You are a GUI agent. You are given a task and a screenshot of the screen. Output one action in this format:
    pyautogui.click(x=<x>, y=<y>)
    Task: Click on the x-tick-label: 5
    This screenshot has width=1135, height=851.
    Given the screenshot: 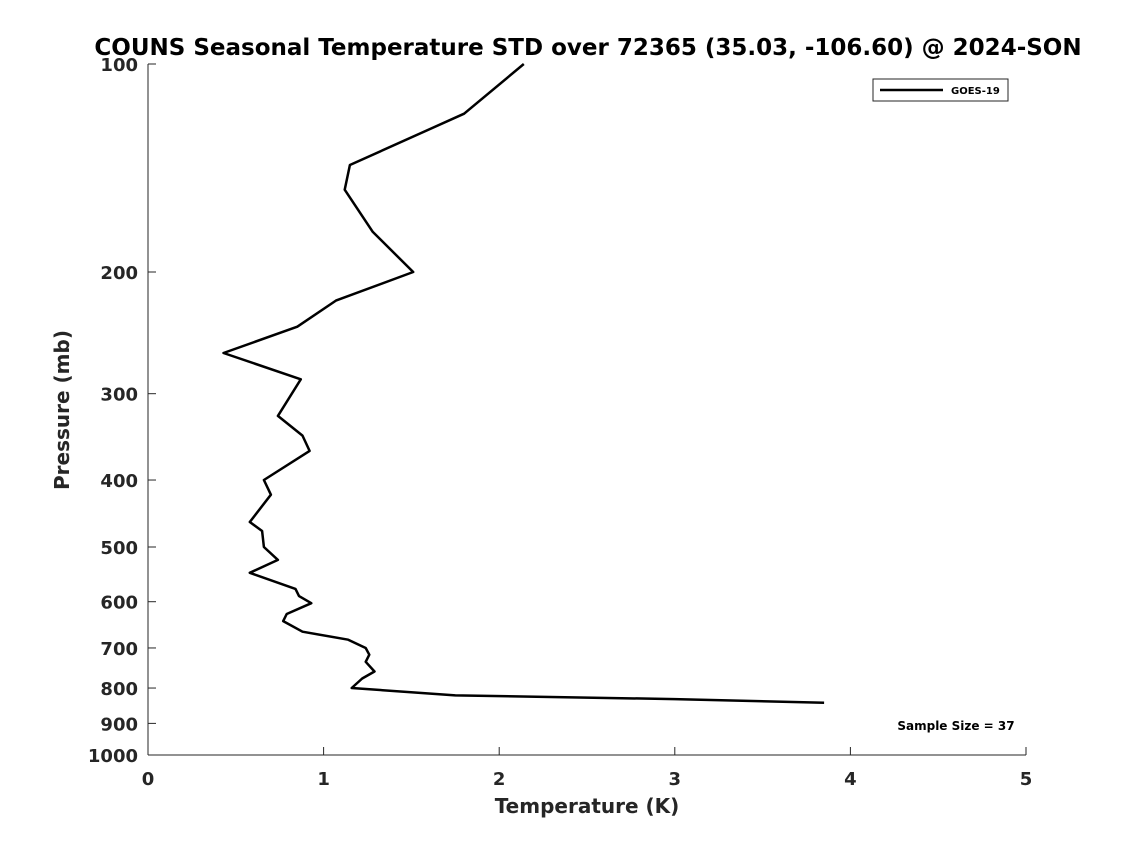 What is the action you would take?
    pyautogui.click(x=1026, y=779)
    